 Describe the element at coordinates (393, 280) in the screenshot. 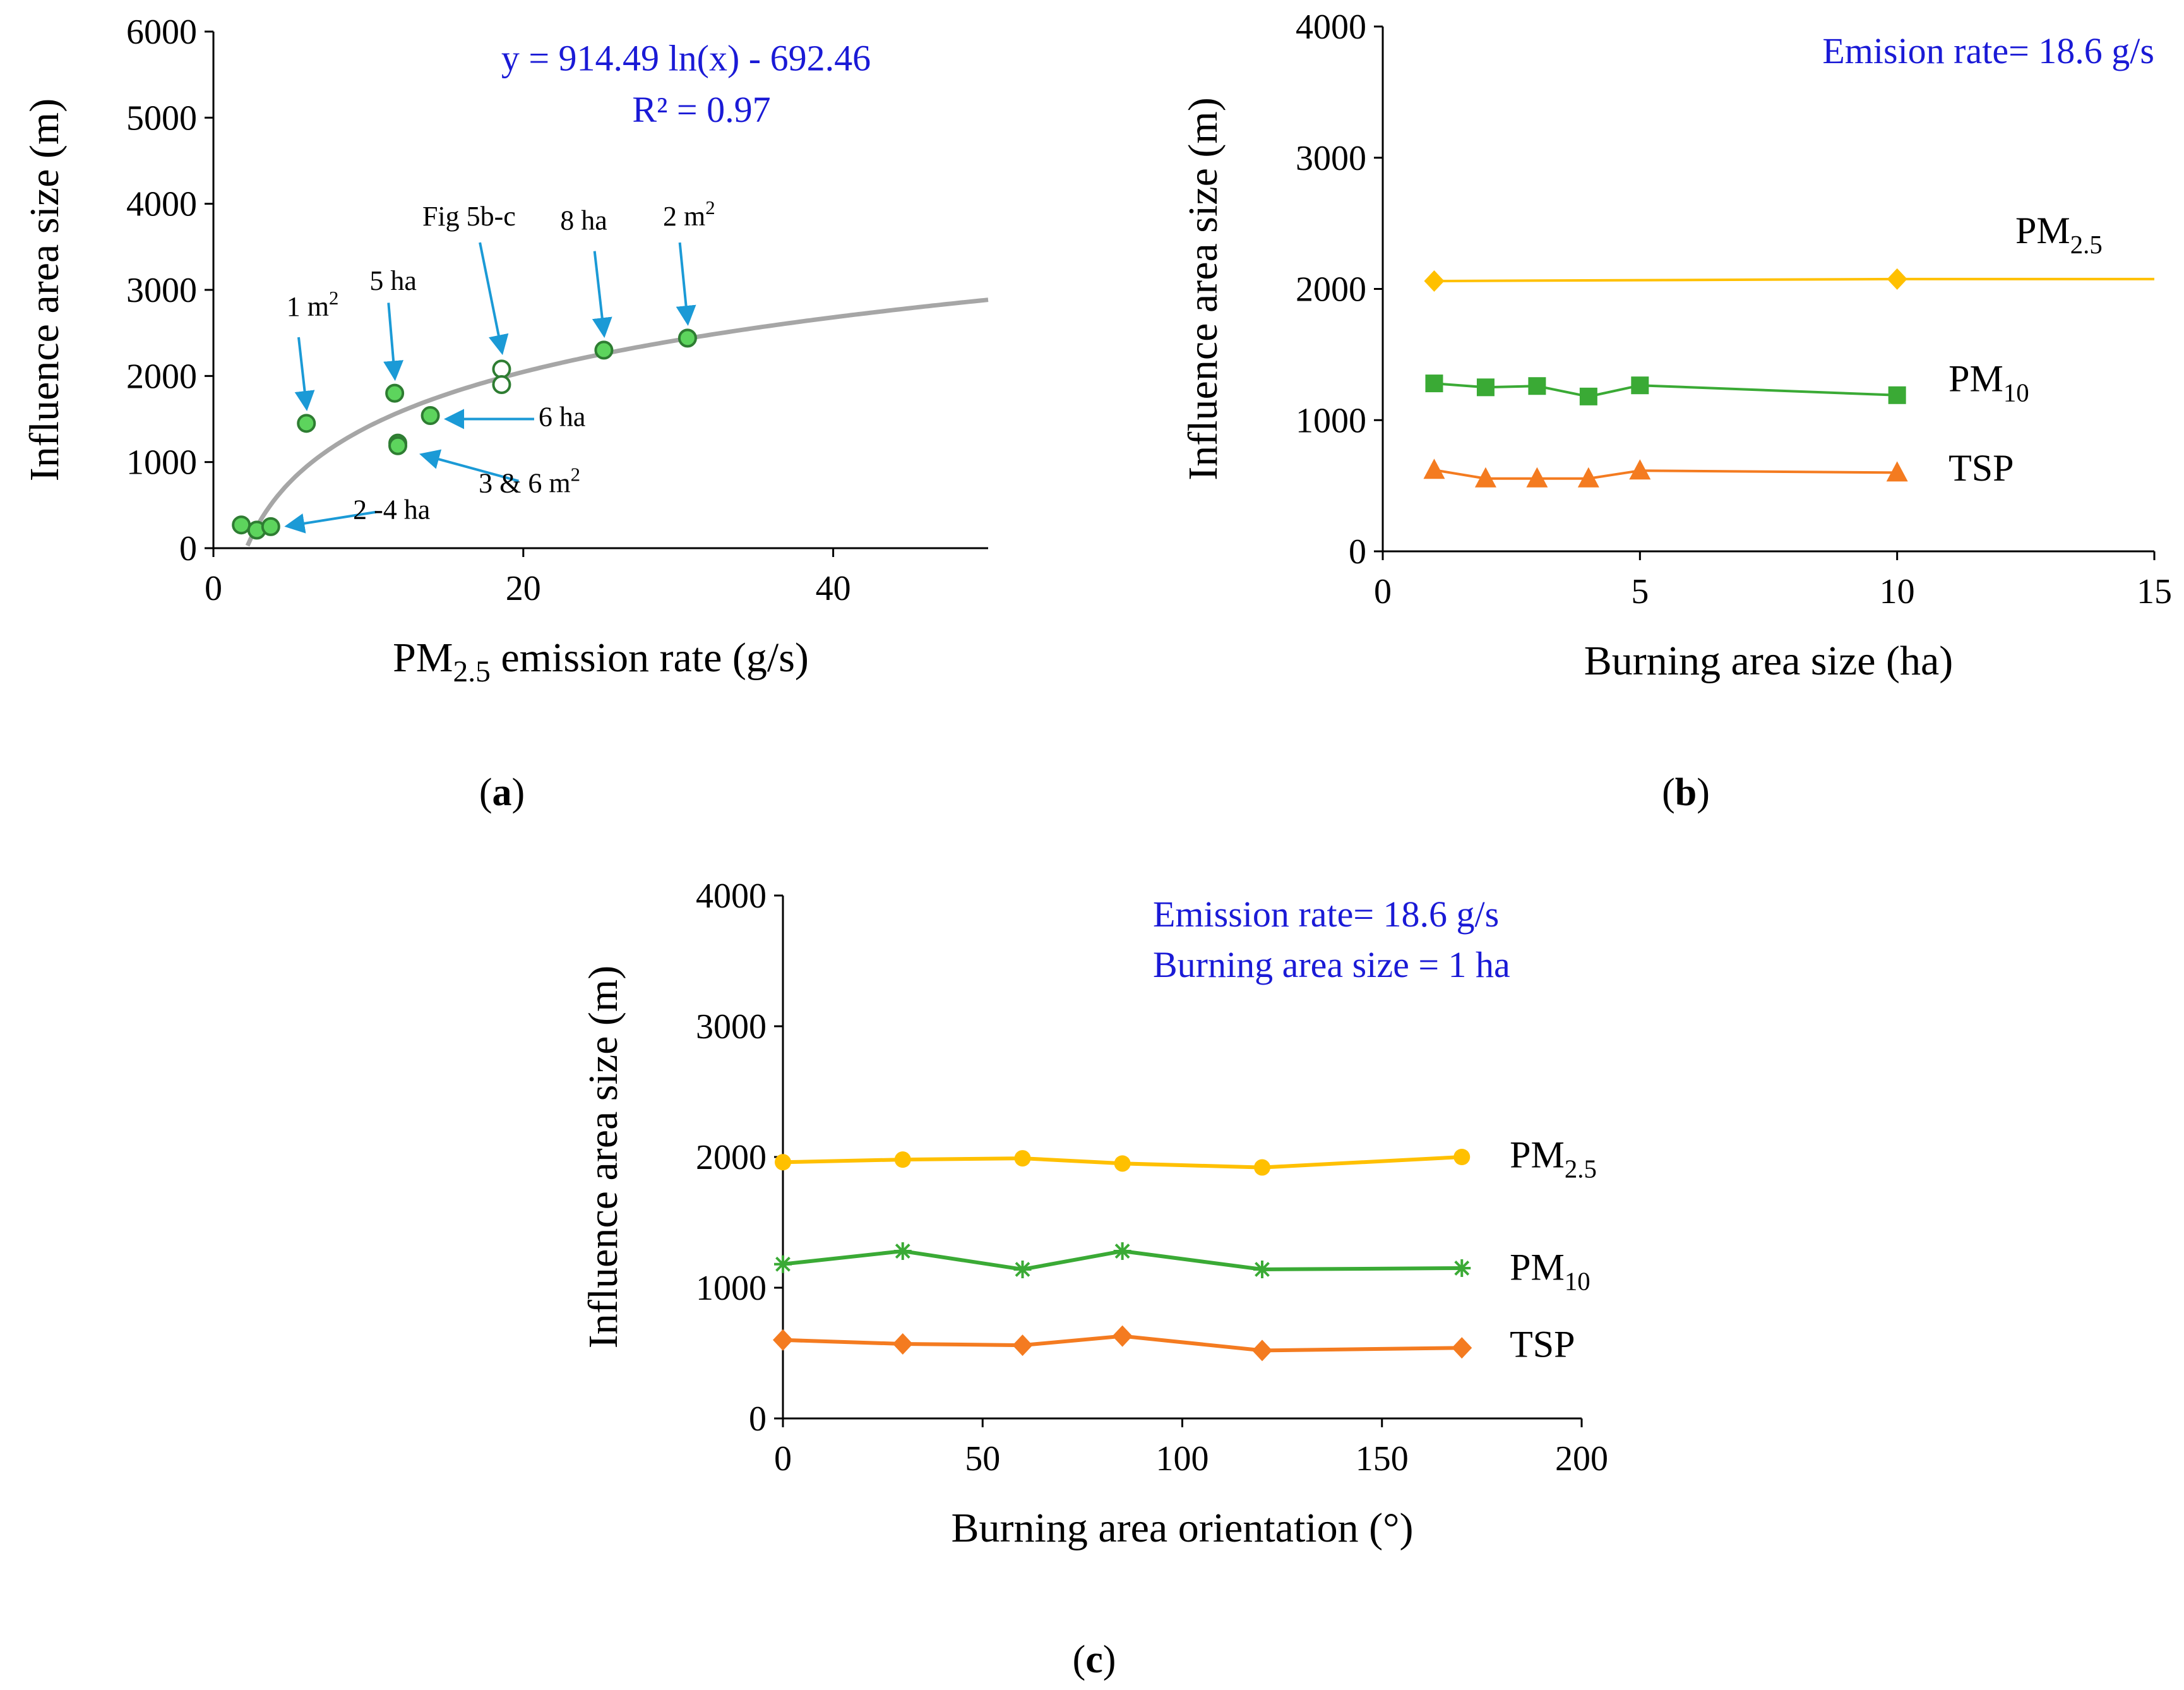

I see `annotation-label-main: 5 ha` at that location.